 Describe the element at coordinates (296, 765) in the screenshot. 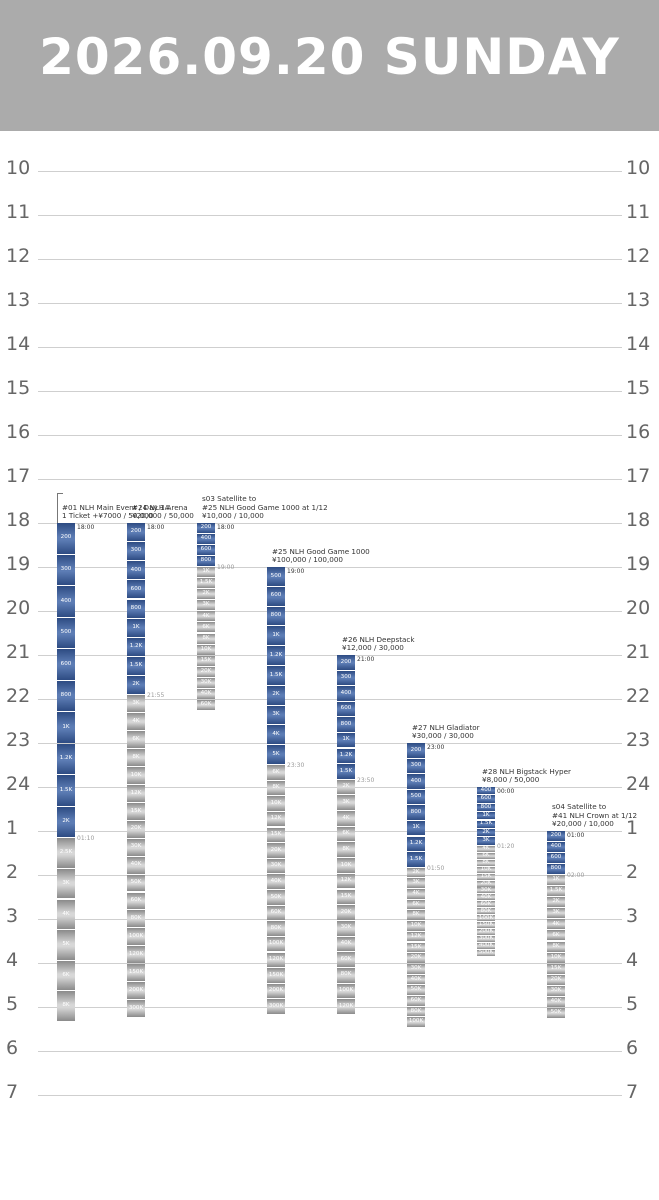

I see `late-reg-end-time: 23:30` at that location.